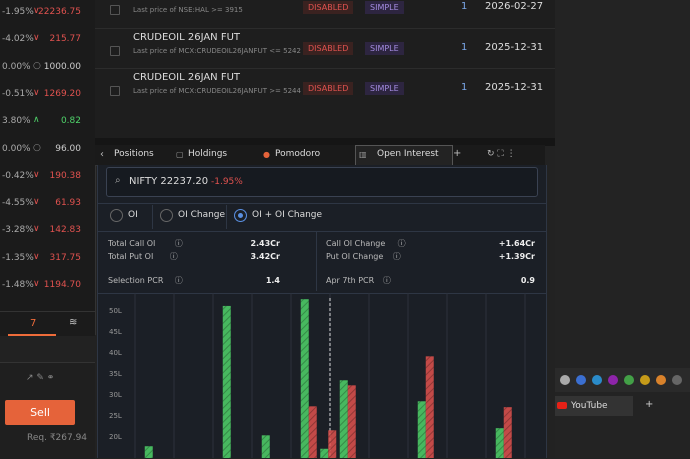 This screenshot has height=459, width=690. I want to click on stat-value: 0.9, so click(527, 280).